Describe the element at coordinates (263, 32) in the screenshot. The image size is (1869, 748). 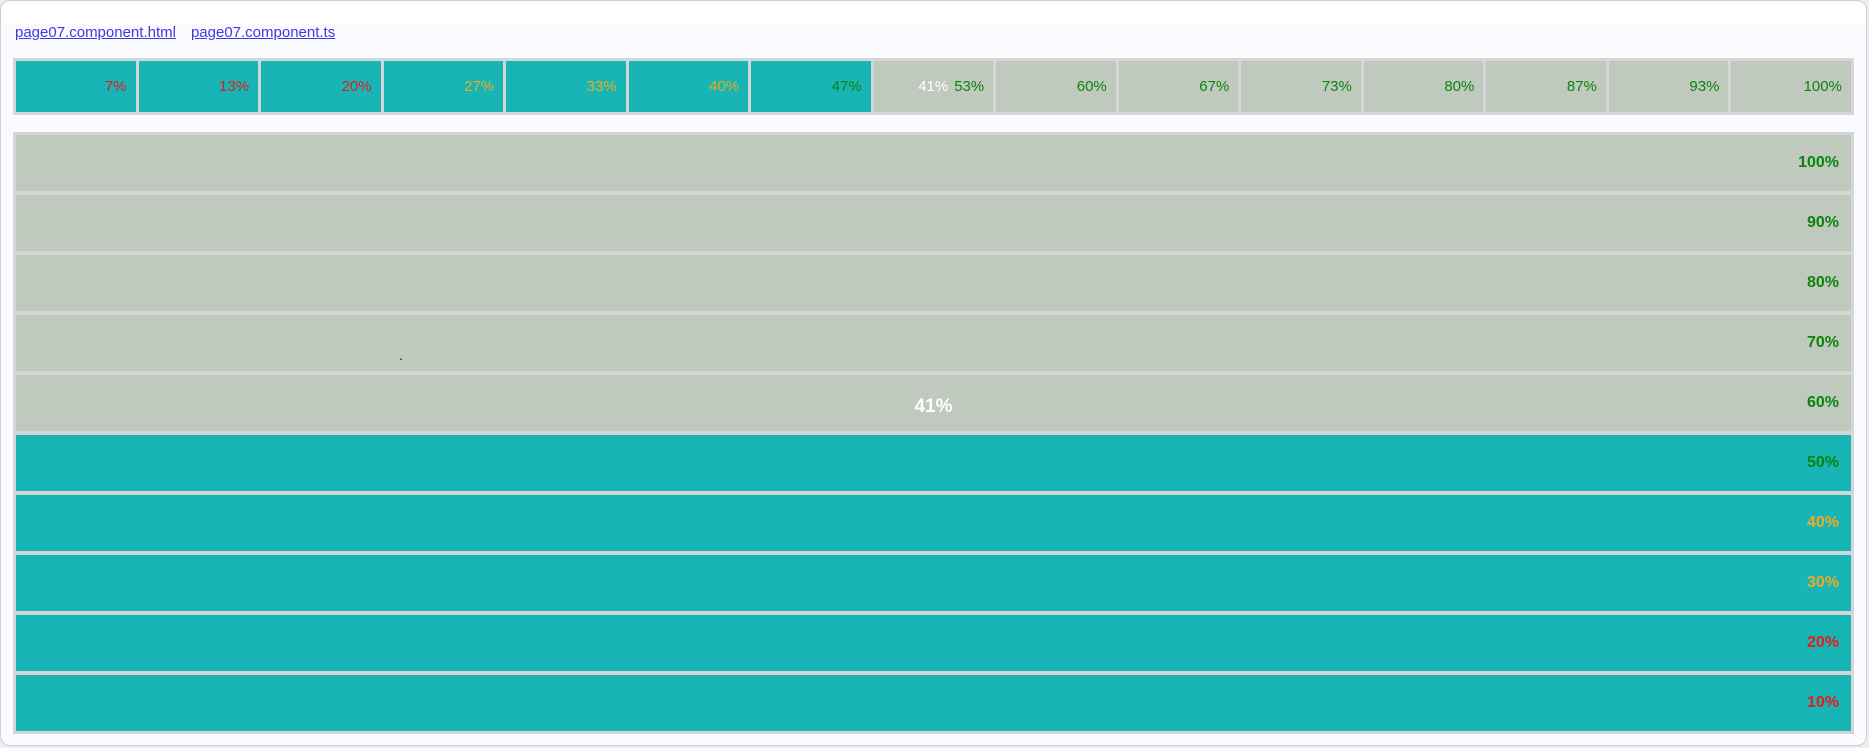
I see `link-page07-component-ts: page07.component.ts` at that location.